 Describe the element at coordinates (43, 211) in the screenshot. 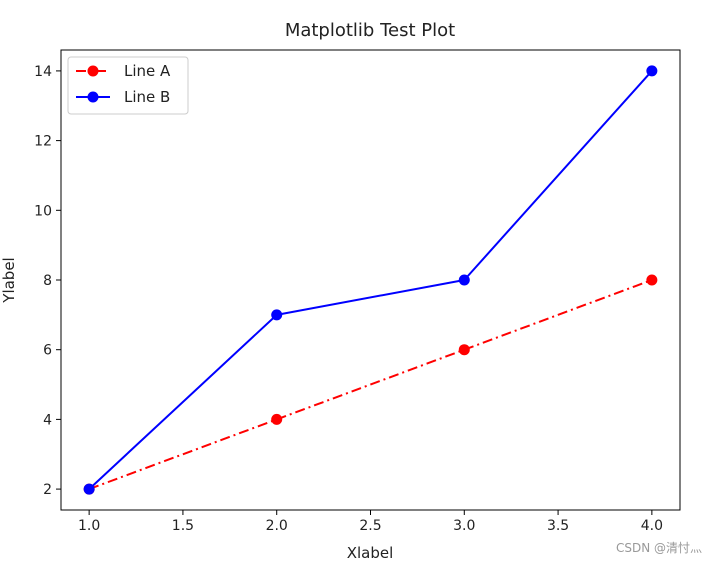

I see `y-tick-label: 10` at that location.